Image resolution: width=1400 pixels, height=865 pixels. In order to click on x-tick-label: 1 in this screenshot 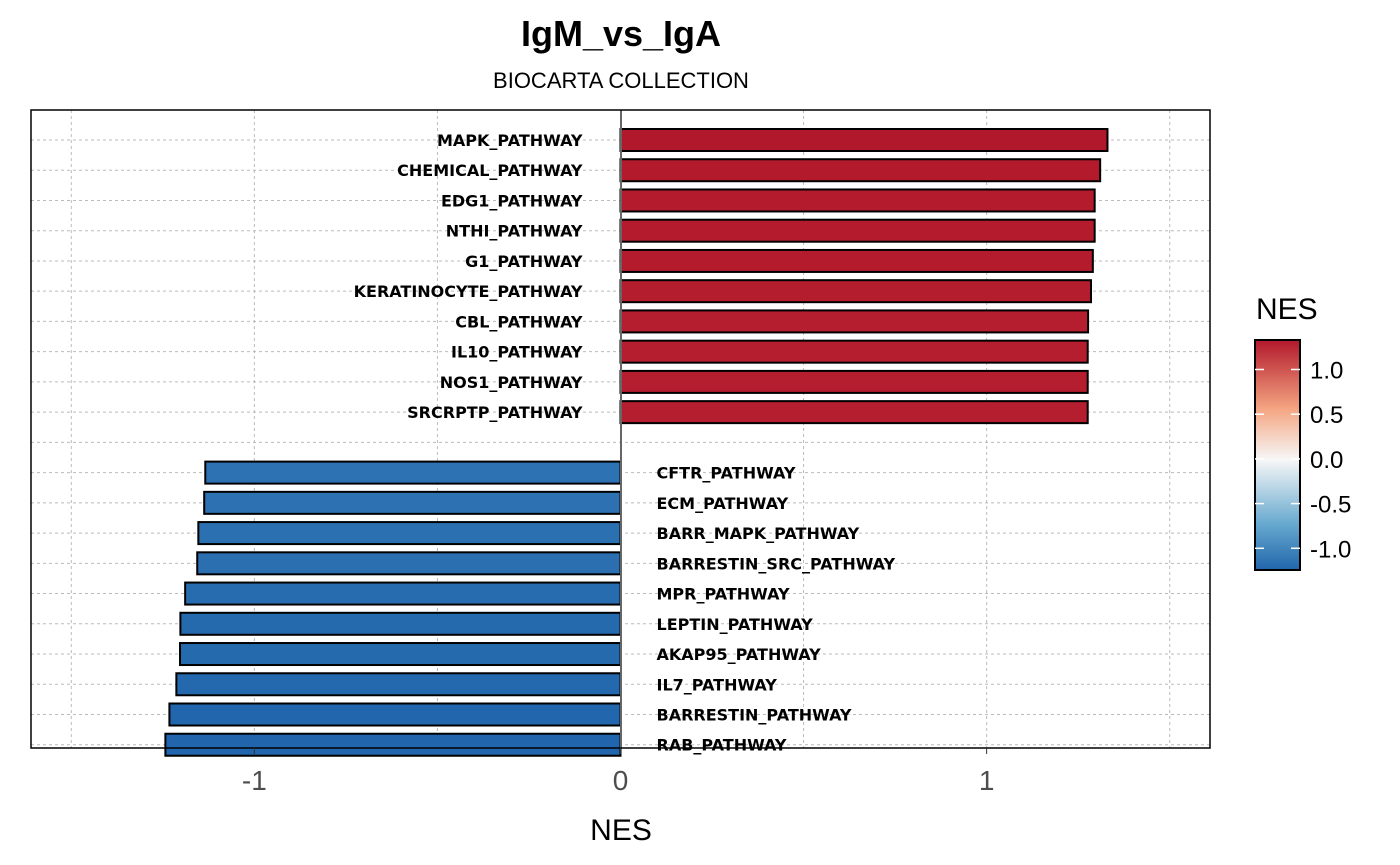, I will do `click(987, 780)`.